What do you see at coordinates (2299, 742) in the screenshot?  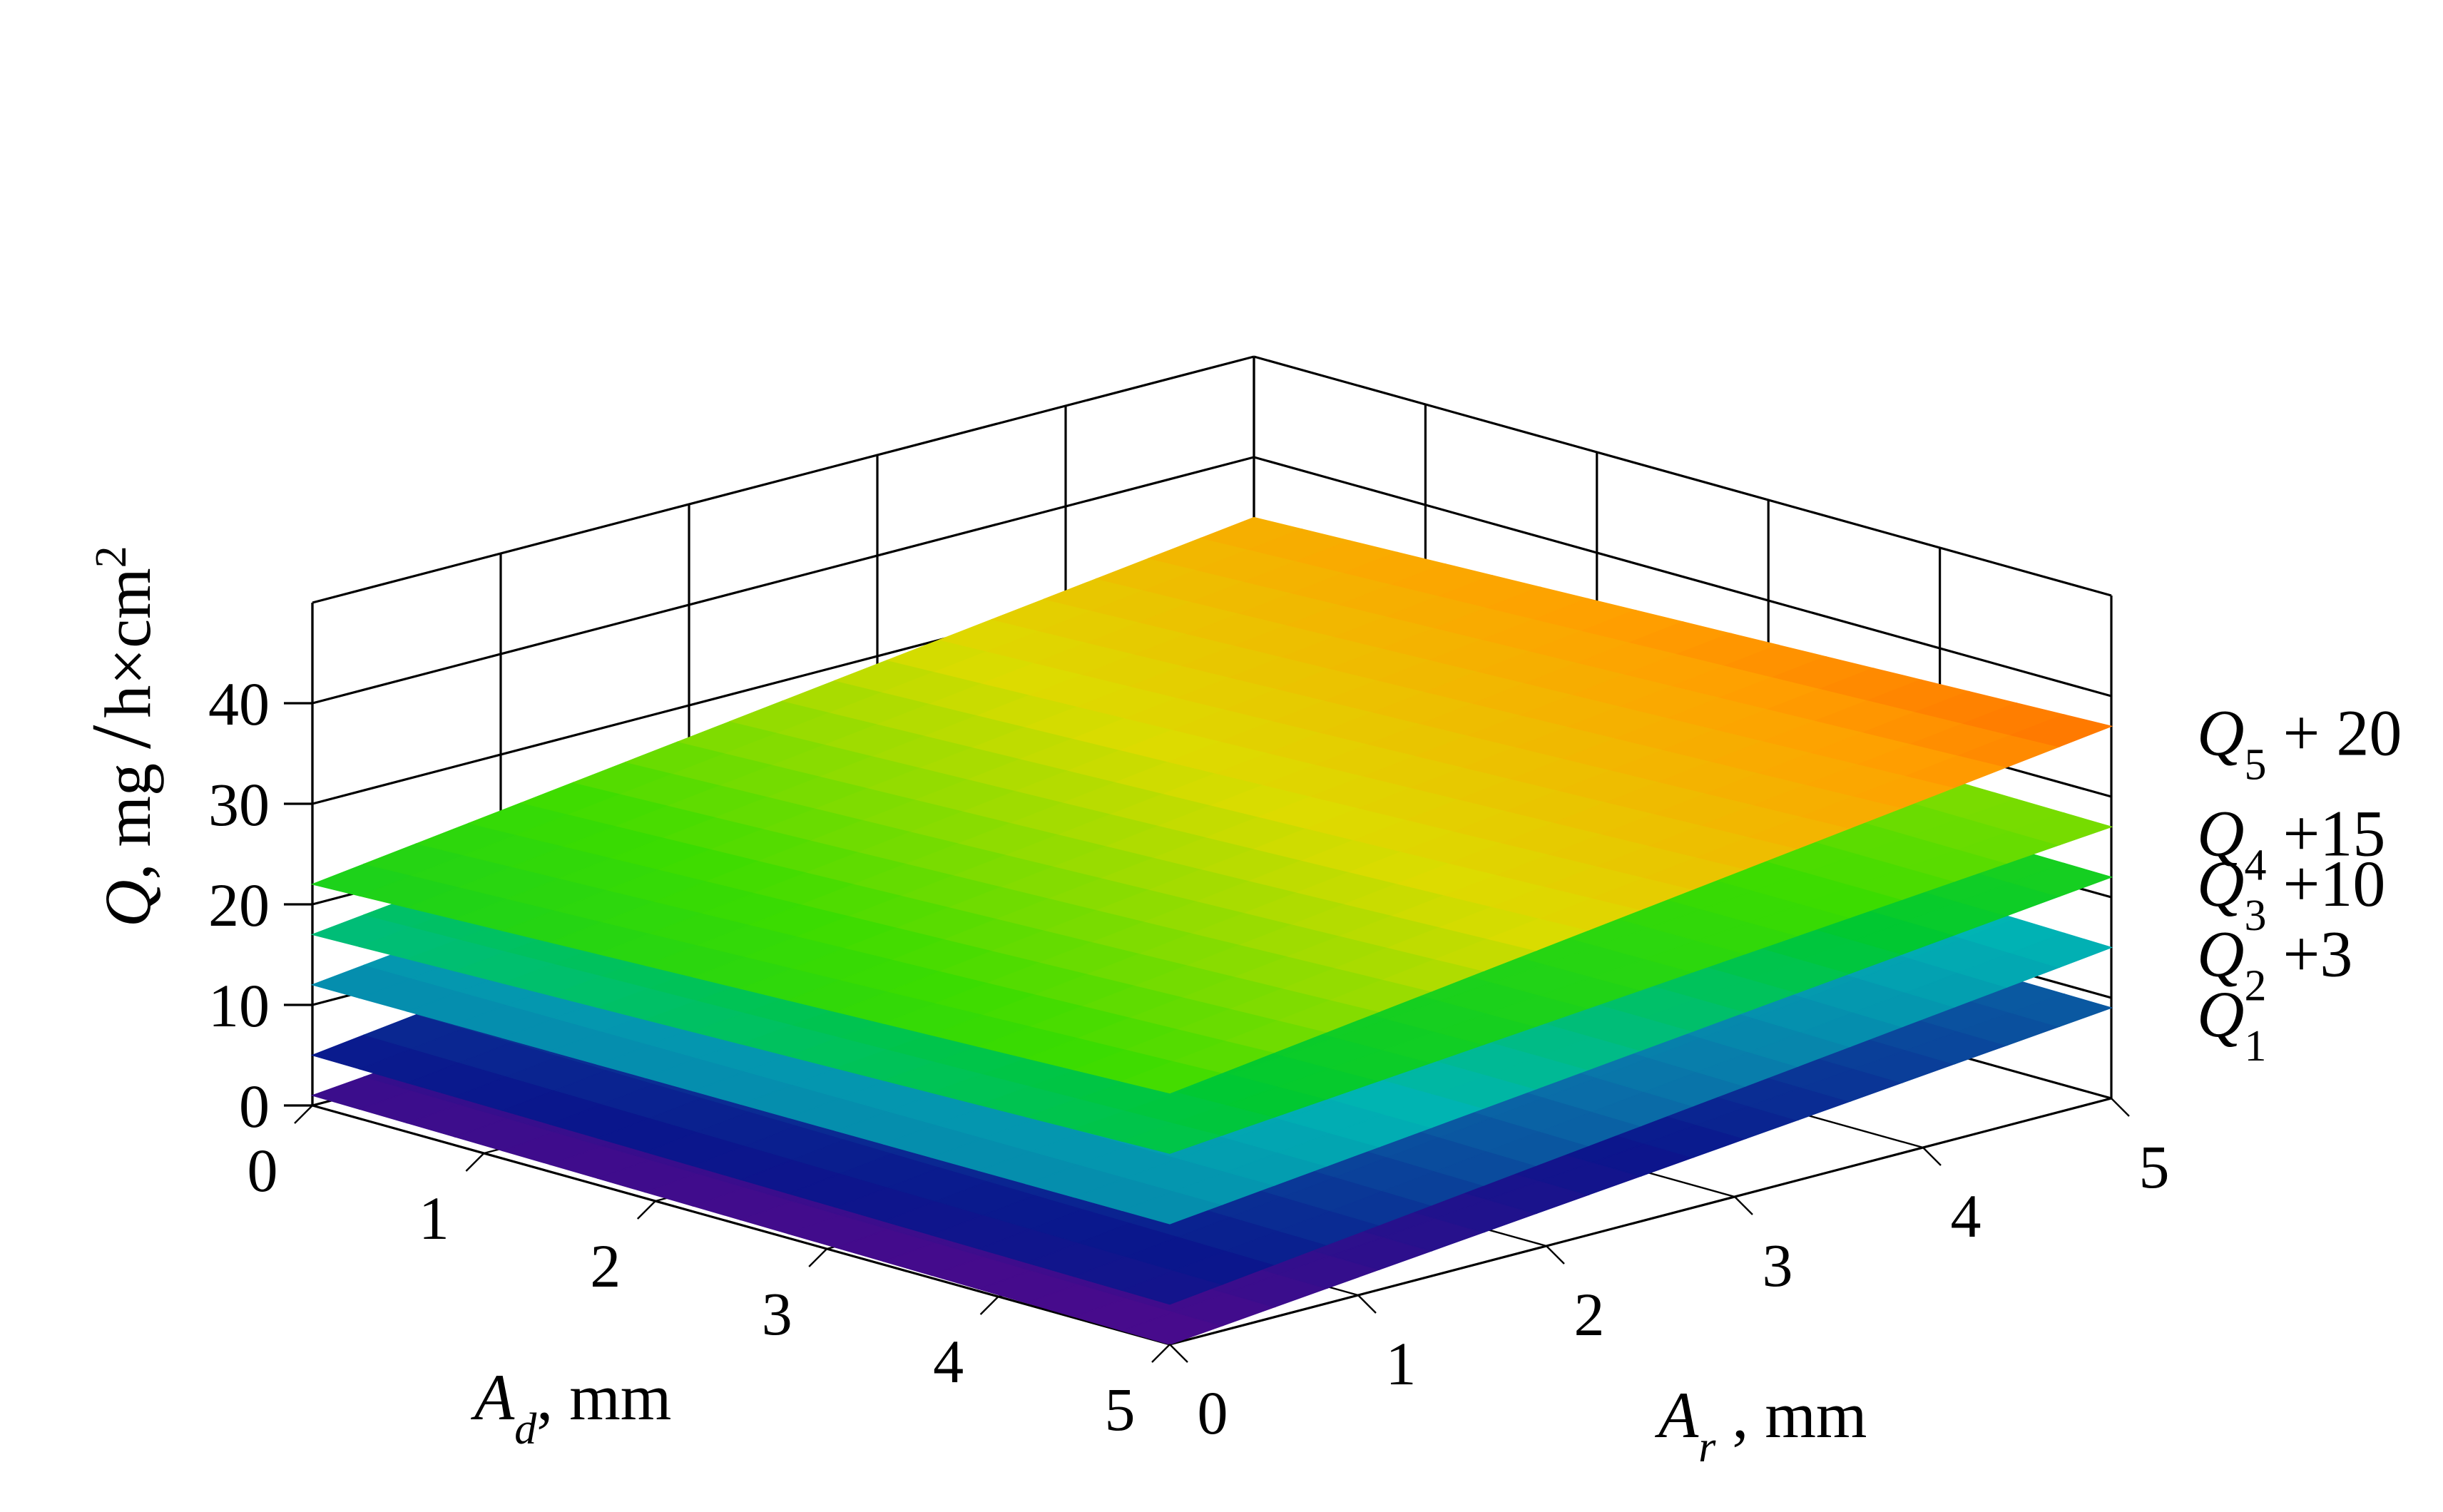 I see `series-label-5: Q5 + 20` at bounding box center [2299, 742].